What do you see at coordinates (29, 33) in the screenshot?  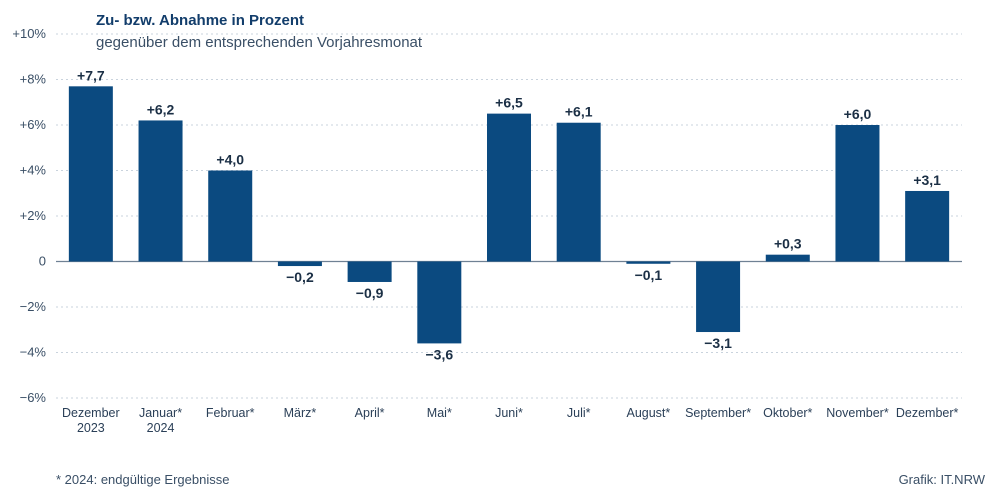 I see `y-tick-label: +10%` at bounding box center [29, 33].